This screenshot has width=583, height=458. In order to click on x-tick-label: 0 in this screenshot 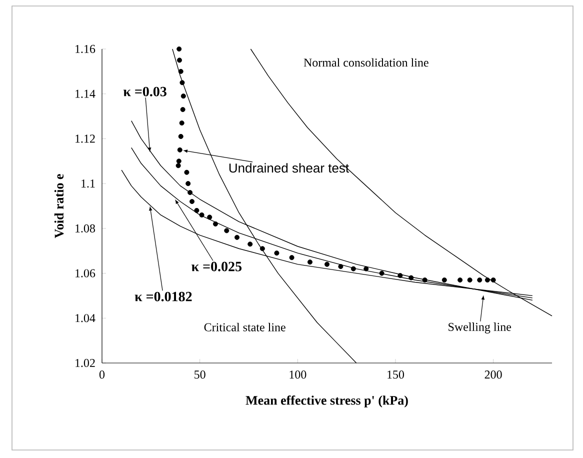, I will do `click(102, 374)`.